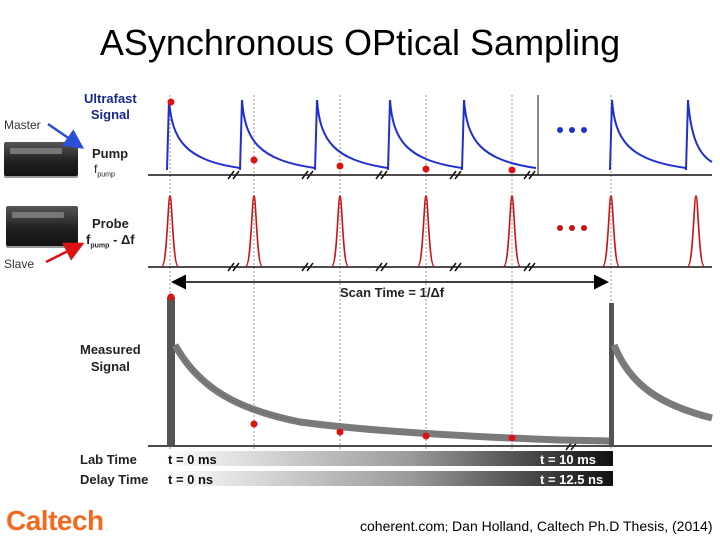  Describe the element at coordinates (110, 98) in the screenshot. I see `ultrafast-label-line1: Ultrafast` at that location.